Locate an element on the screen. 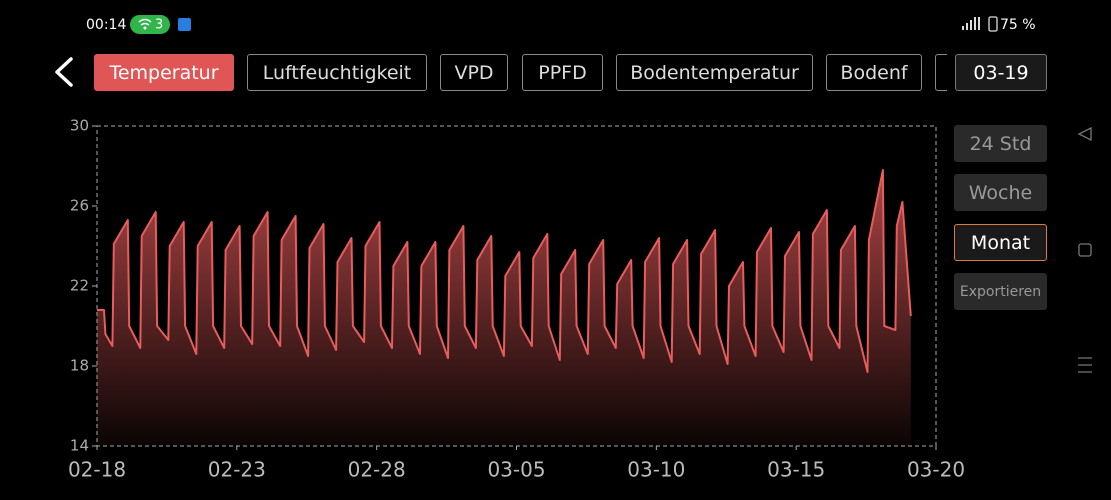  x-tick-label: 02-28 is located at coordinates (377, 470).